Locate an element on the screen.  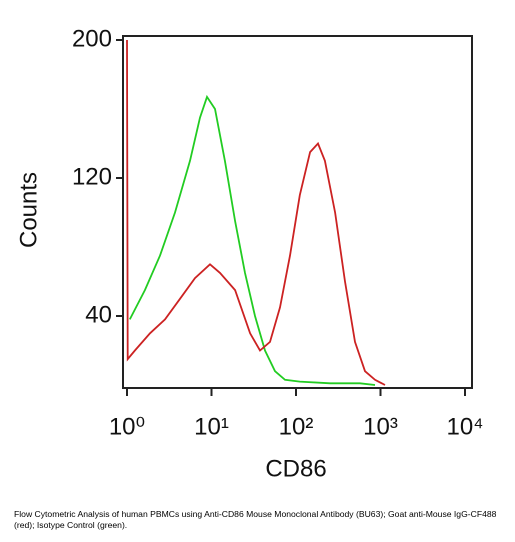
x-tick-label: 10¹ is located at coordinates (211, 426).